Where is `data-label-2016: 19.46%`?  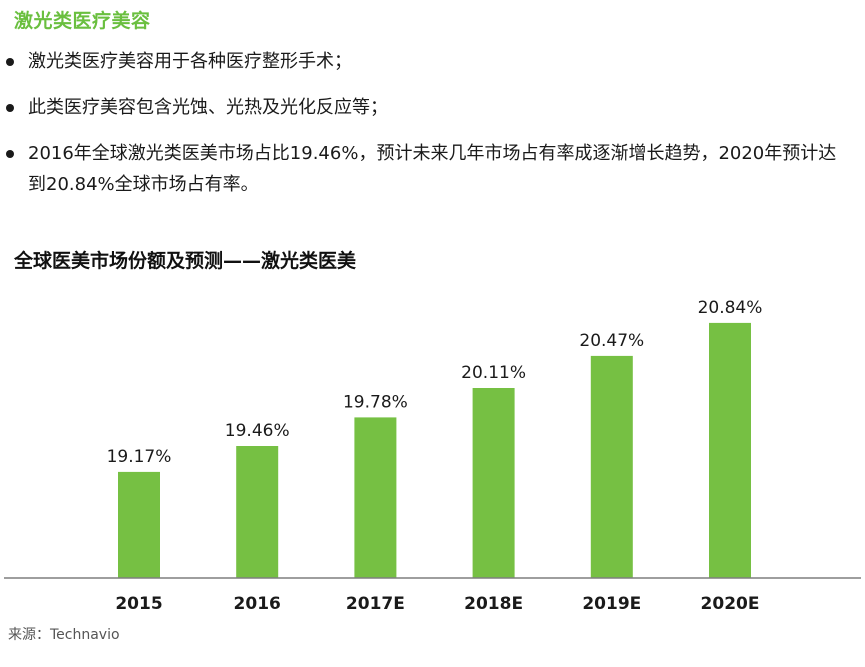 data-label-2016: 19.46% is located at coordinates (257, 431).